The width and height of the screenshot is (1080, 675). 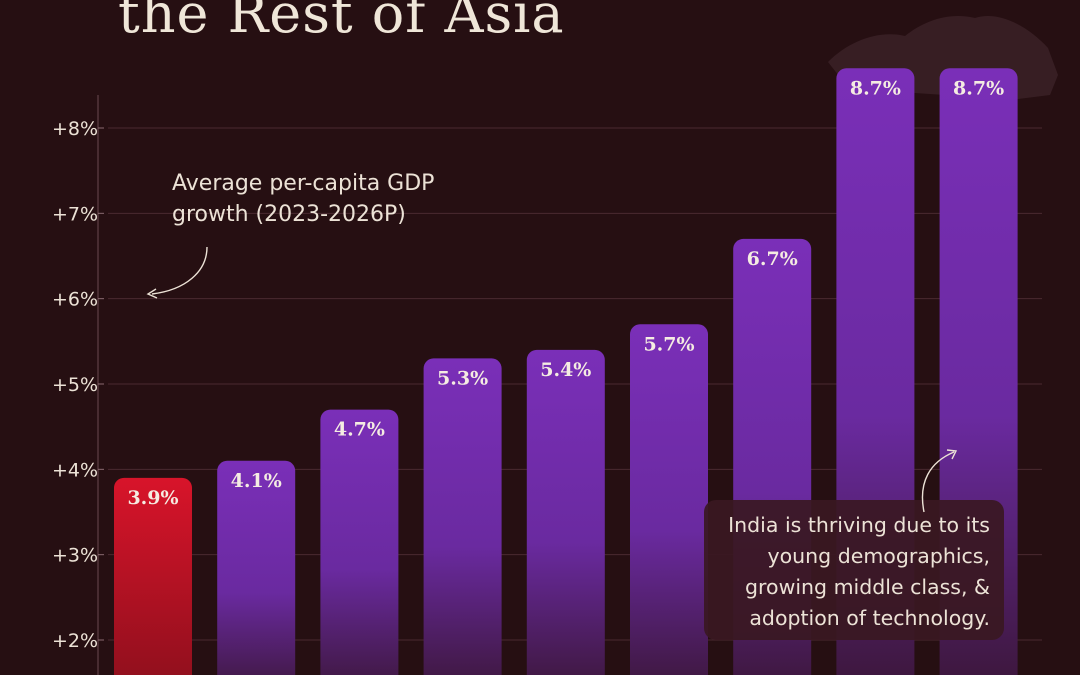 I want to click on chart-title: the Rest of Asia, so click(x=341, y=22).